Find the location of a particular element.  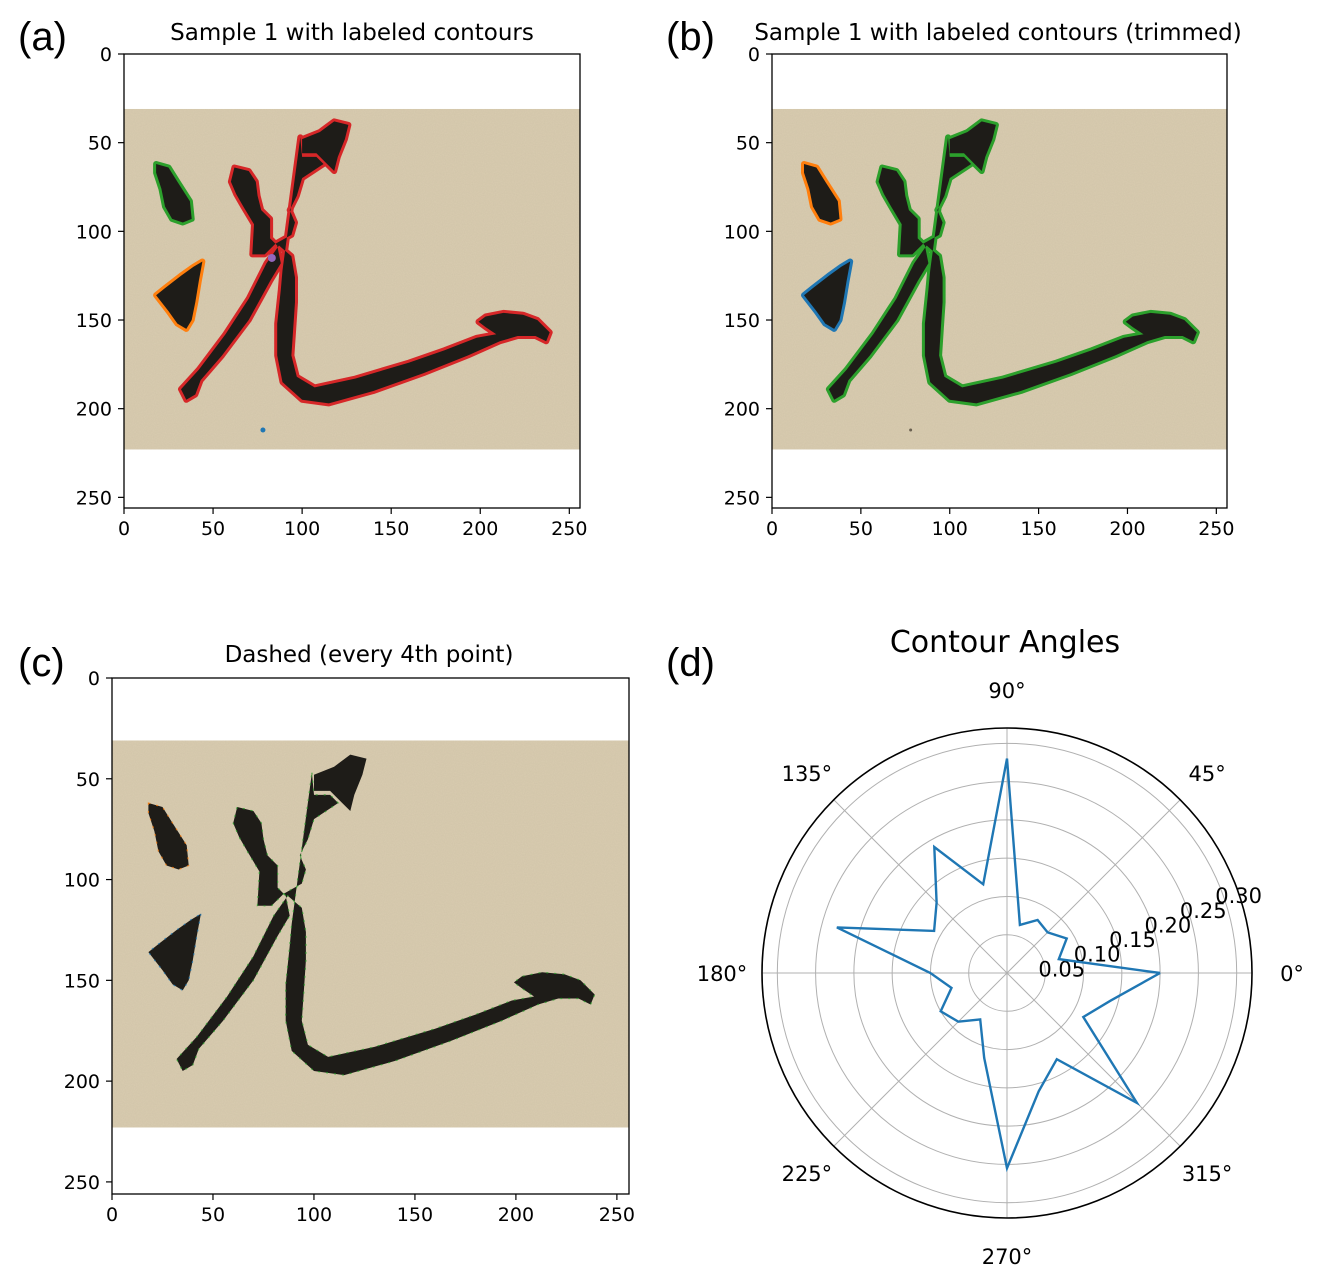

polar-r-label-4: 0.25 is located at coordinates (1203, 911).